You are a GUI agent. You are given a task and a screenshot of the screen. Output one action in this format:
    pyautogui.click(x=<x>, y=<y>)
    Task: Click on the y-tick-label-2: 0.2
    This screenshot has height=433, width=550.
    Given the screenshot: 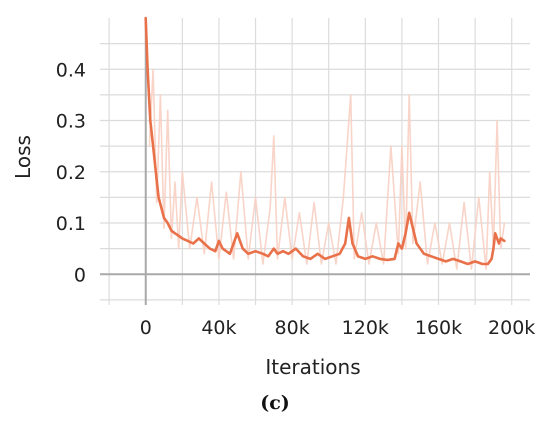 What is the action you would take?
    pyautogui.click(x=71, y=173)
    